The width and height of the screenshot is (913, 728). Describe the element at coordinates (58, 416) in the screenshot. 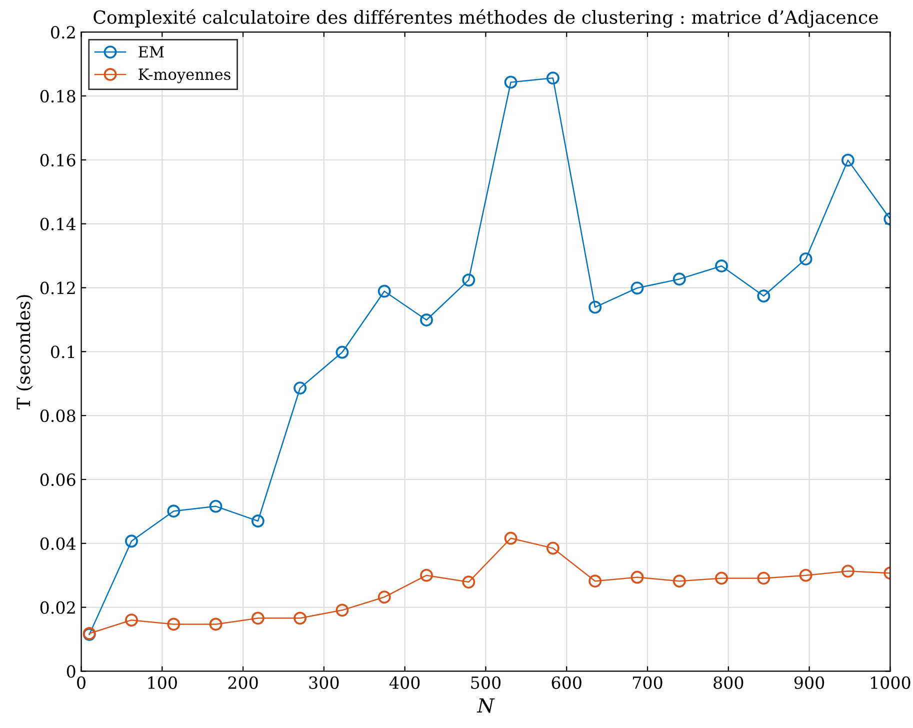

I see `y-tick-label: 0.08` at that location.